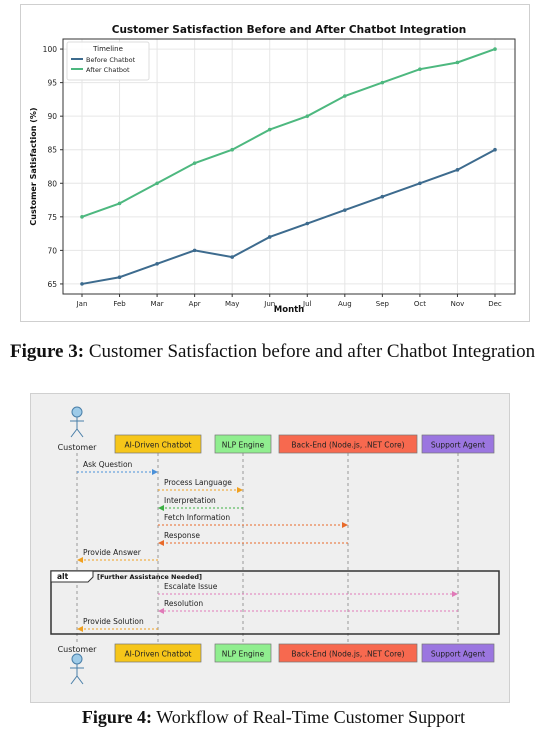 This screenshot has height=735, width=547. What do you see at coordinates (52, 284) in the screenshot?
I see `y-tick-label: 65` at bounding box center [52, 284].